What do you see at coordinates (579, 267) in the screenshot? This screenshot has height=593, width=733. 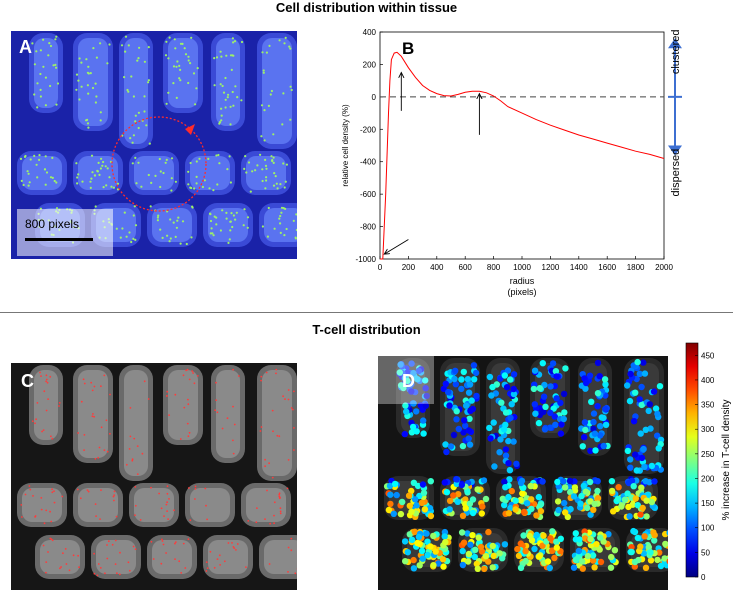 I see `x-tick-label: 1400` at bounding box center [579, 267].